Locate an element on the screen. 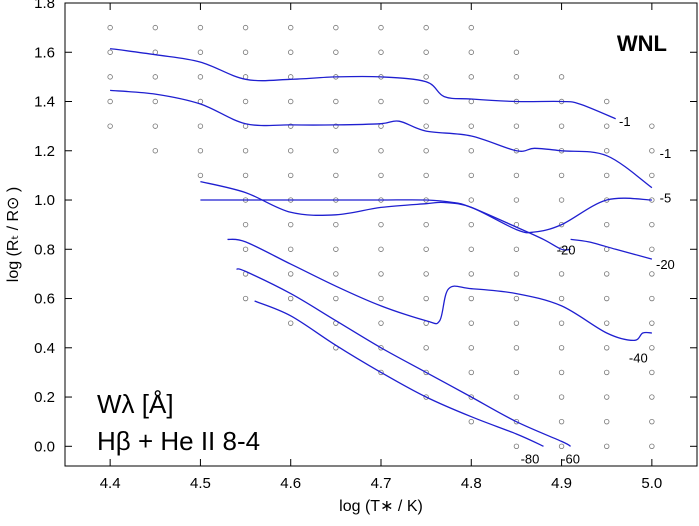 This screenshot has width=699, height=526. x-tick-label: 4.7 is located at coordinates (381, 483).